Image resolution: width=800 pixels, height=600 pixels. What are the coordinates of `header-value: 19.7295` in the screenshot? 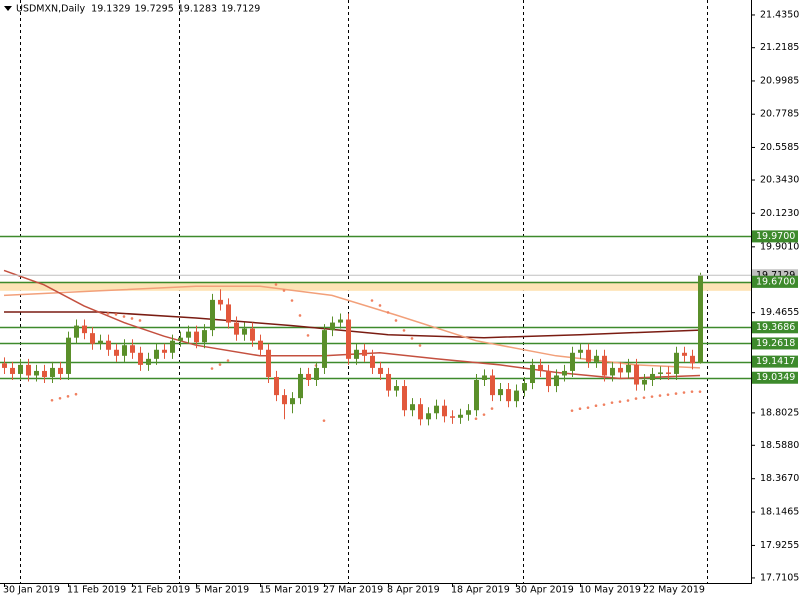 It's located at (153, 9).